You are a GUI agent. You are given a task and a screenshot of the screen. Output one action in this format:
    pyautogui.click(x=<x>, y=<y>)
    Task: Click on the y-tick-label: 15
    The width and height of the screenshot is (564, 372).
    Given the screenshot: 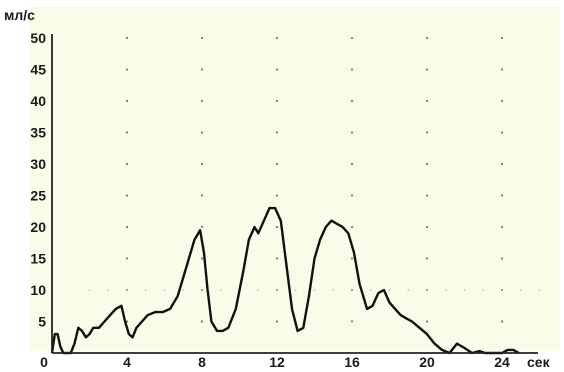 What is the action you would take?
    pyautogui.click(x=38, y=259)
    